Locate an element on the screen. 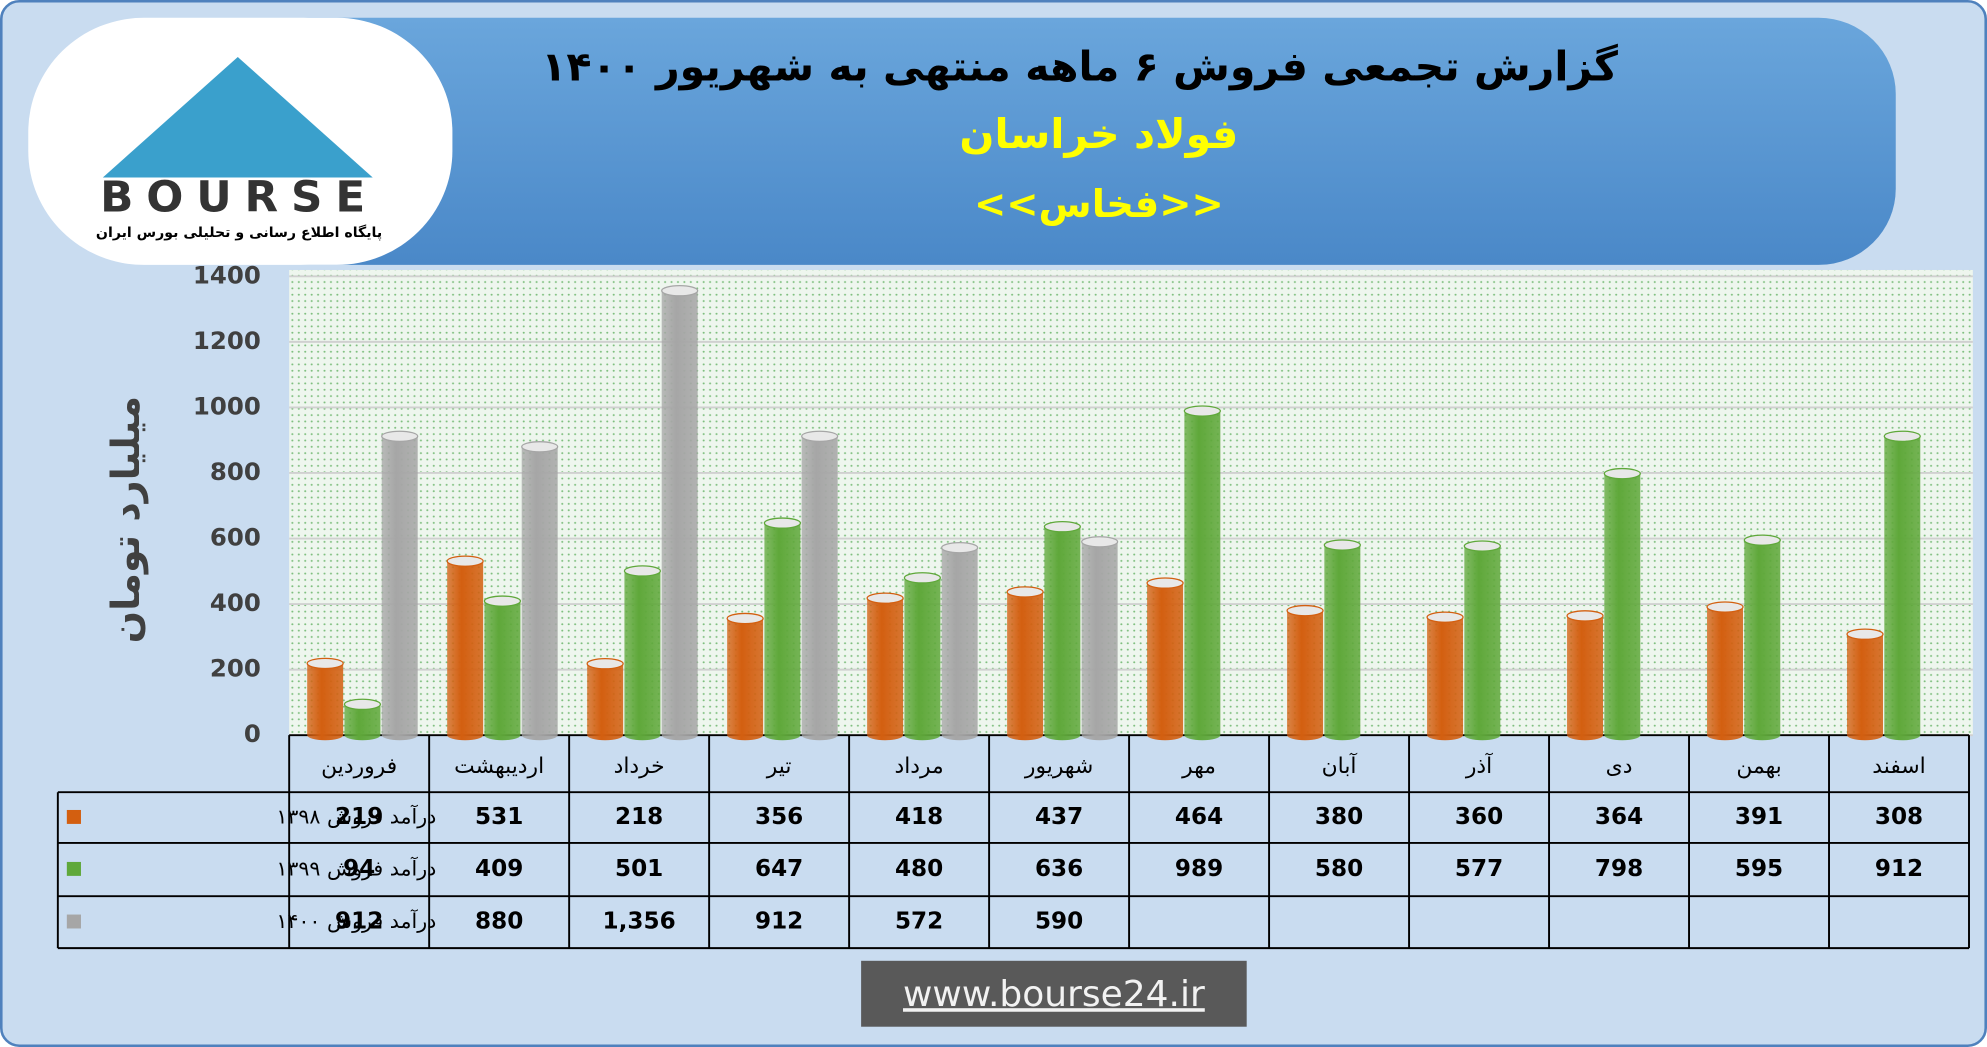 This screenshot has height=1047, width=1987. footer-url: www.bourse24.ir is located at coordinates (1054, 994).